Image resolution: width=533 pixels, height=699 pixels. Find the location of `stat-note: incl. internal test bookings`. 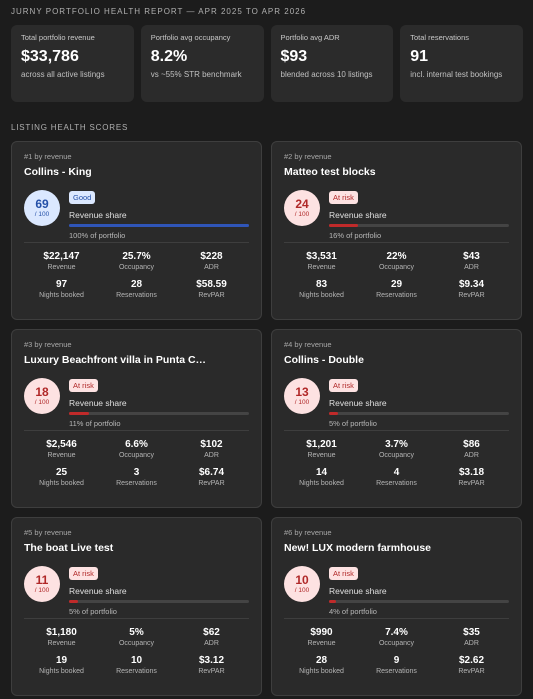

stat-note: incl. internal test bookings is located at coordinates (456, 74).